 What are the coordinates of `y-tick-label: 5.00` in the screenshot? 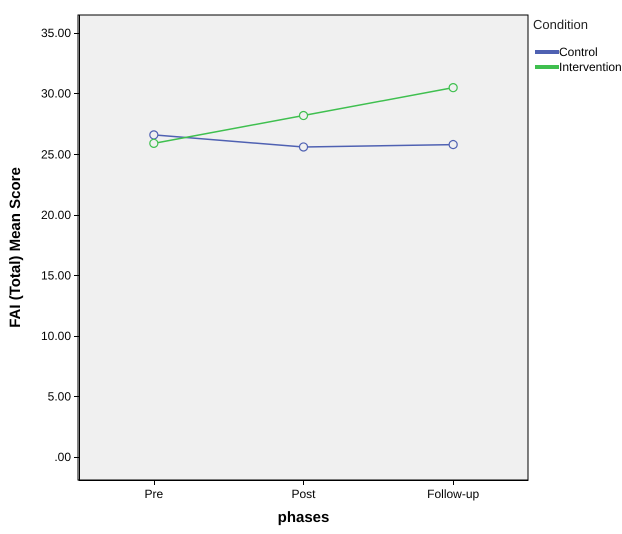 It's located at (60, 396).